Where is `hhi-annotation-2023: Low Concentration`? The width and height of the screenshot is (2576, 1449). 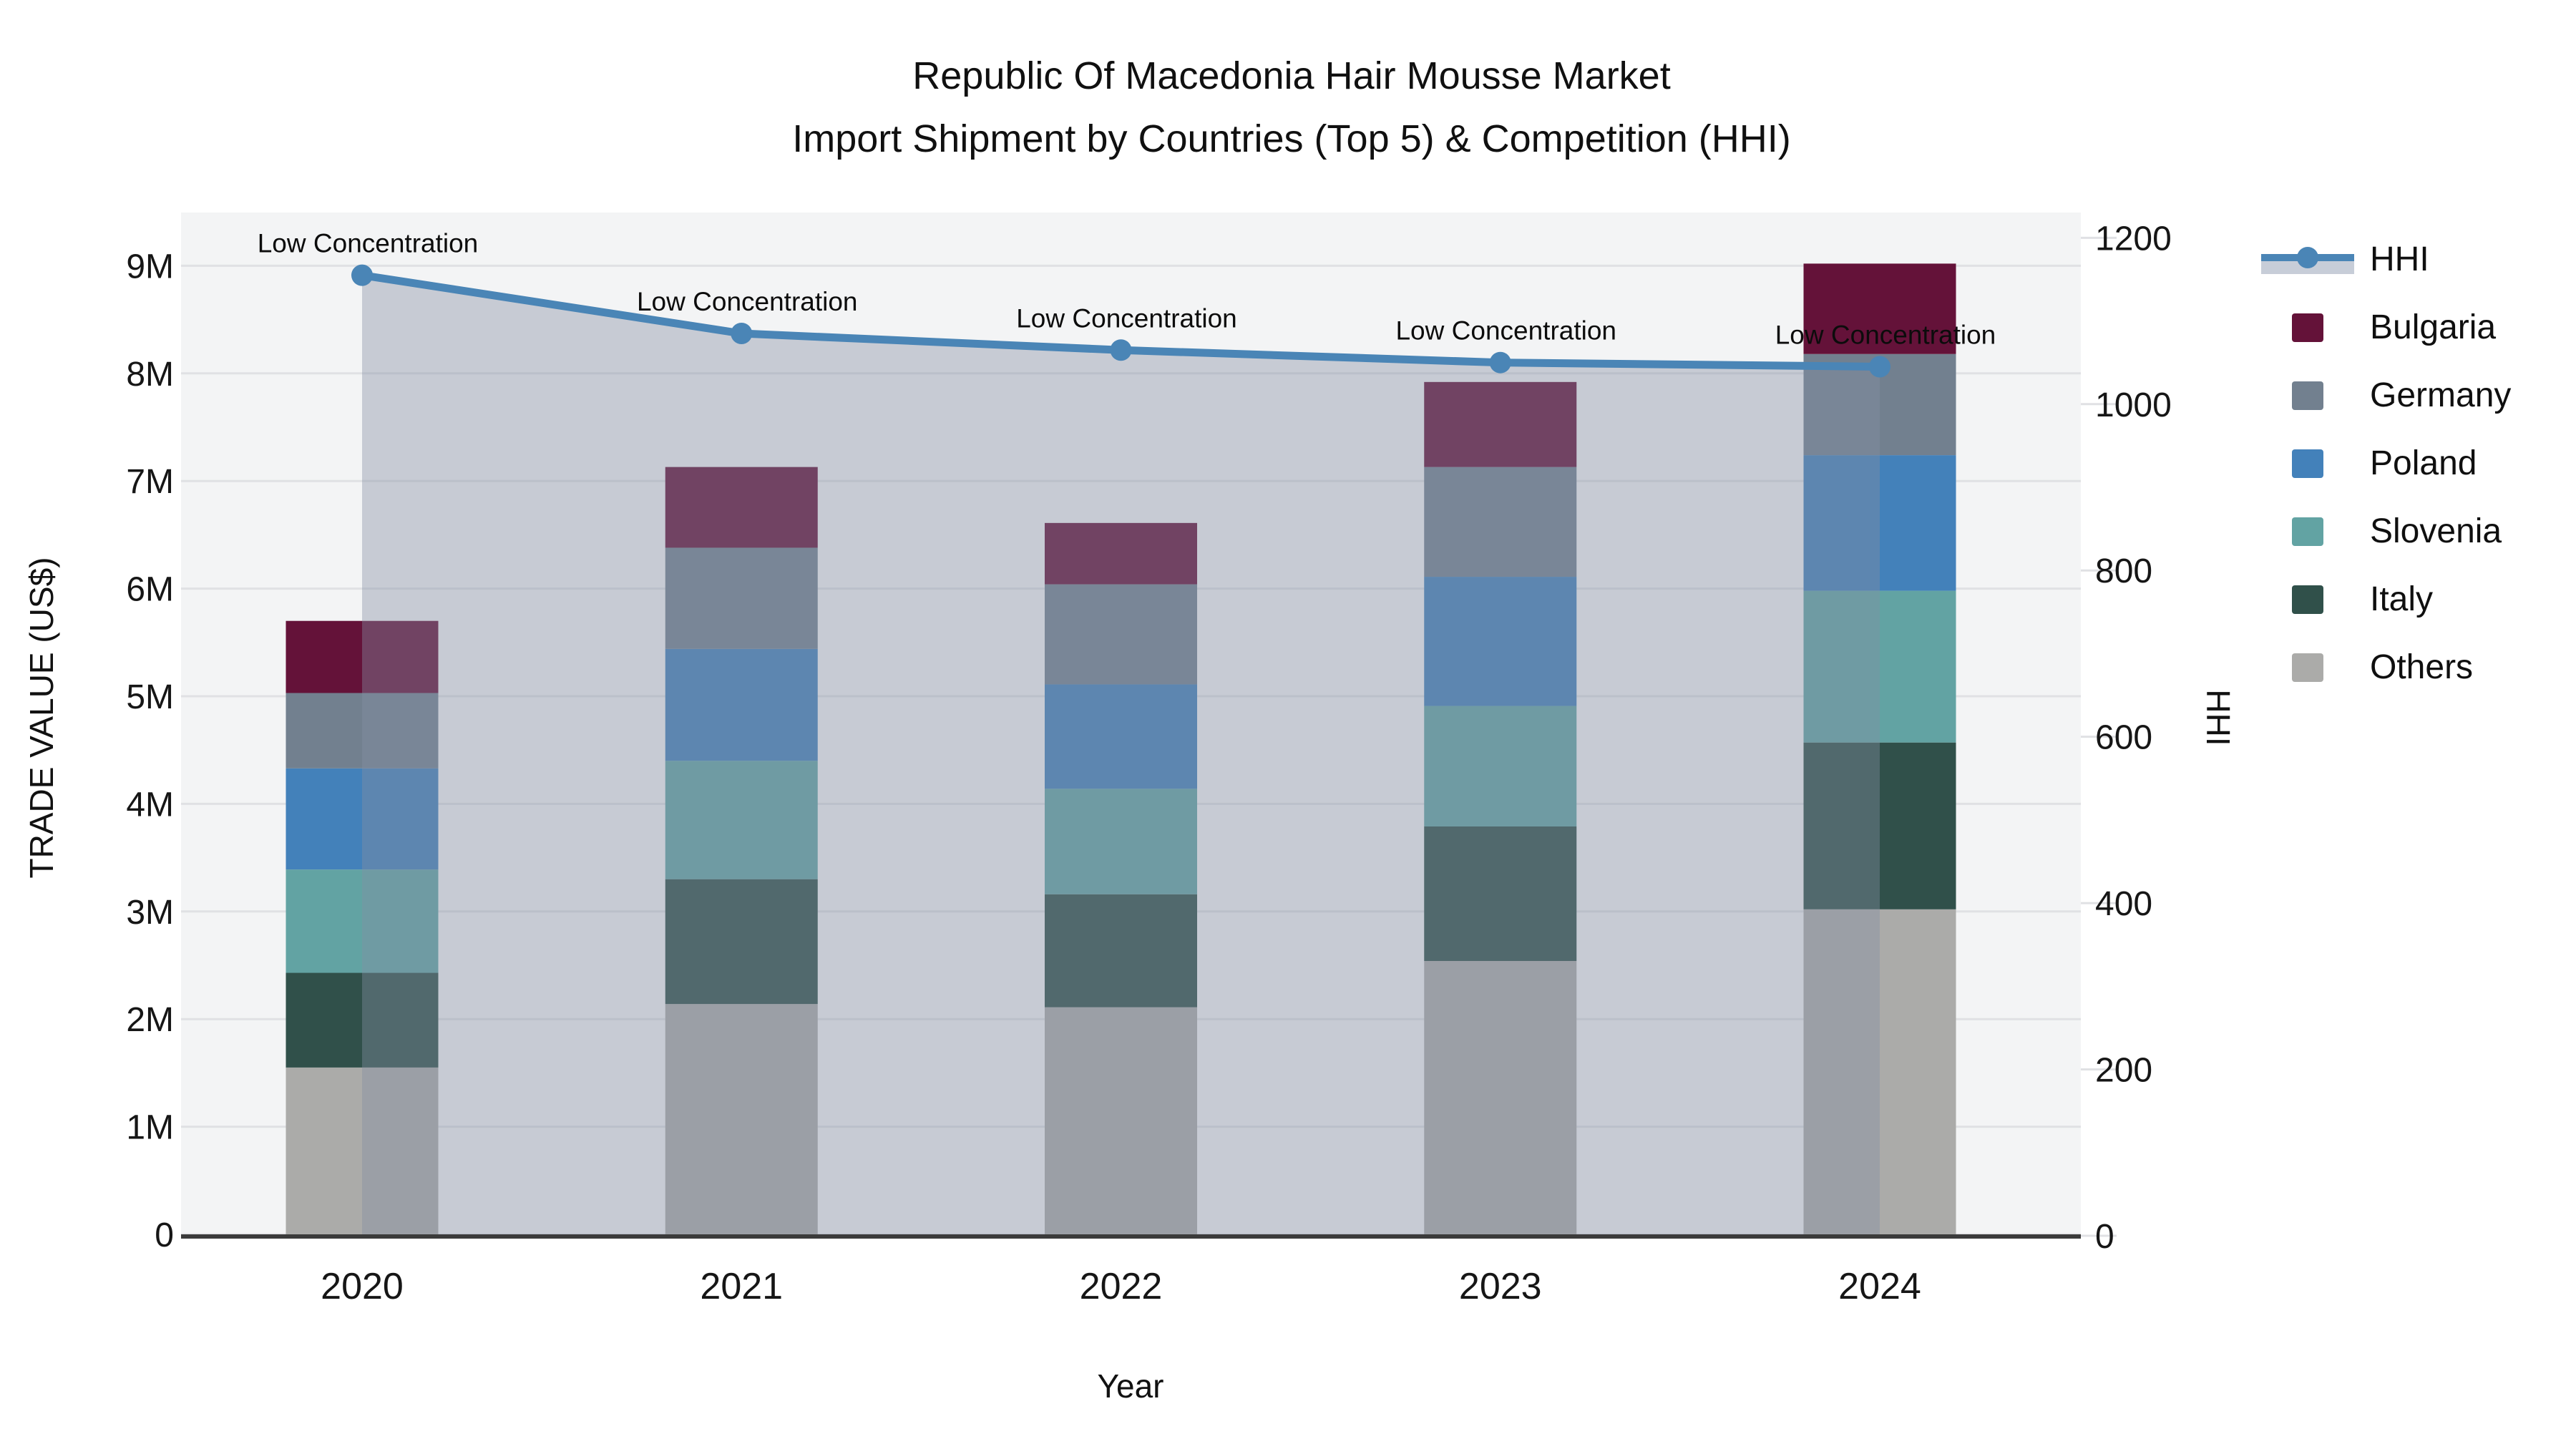
hhi-annotation-2023: Low Concentration is located at coordinates (1505, 331).